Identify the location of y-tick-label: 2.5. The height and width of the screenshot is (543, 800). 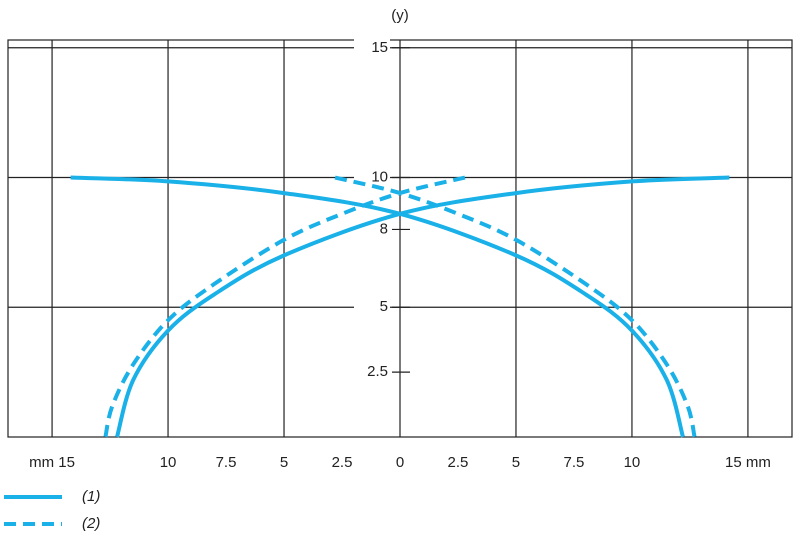
(377, 371).